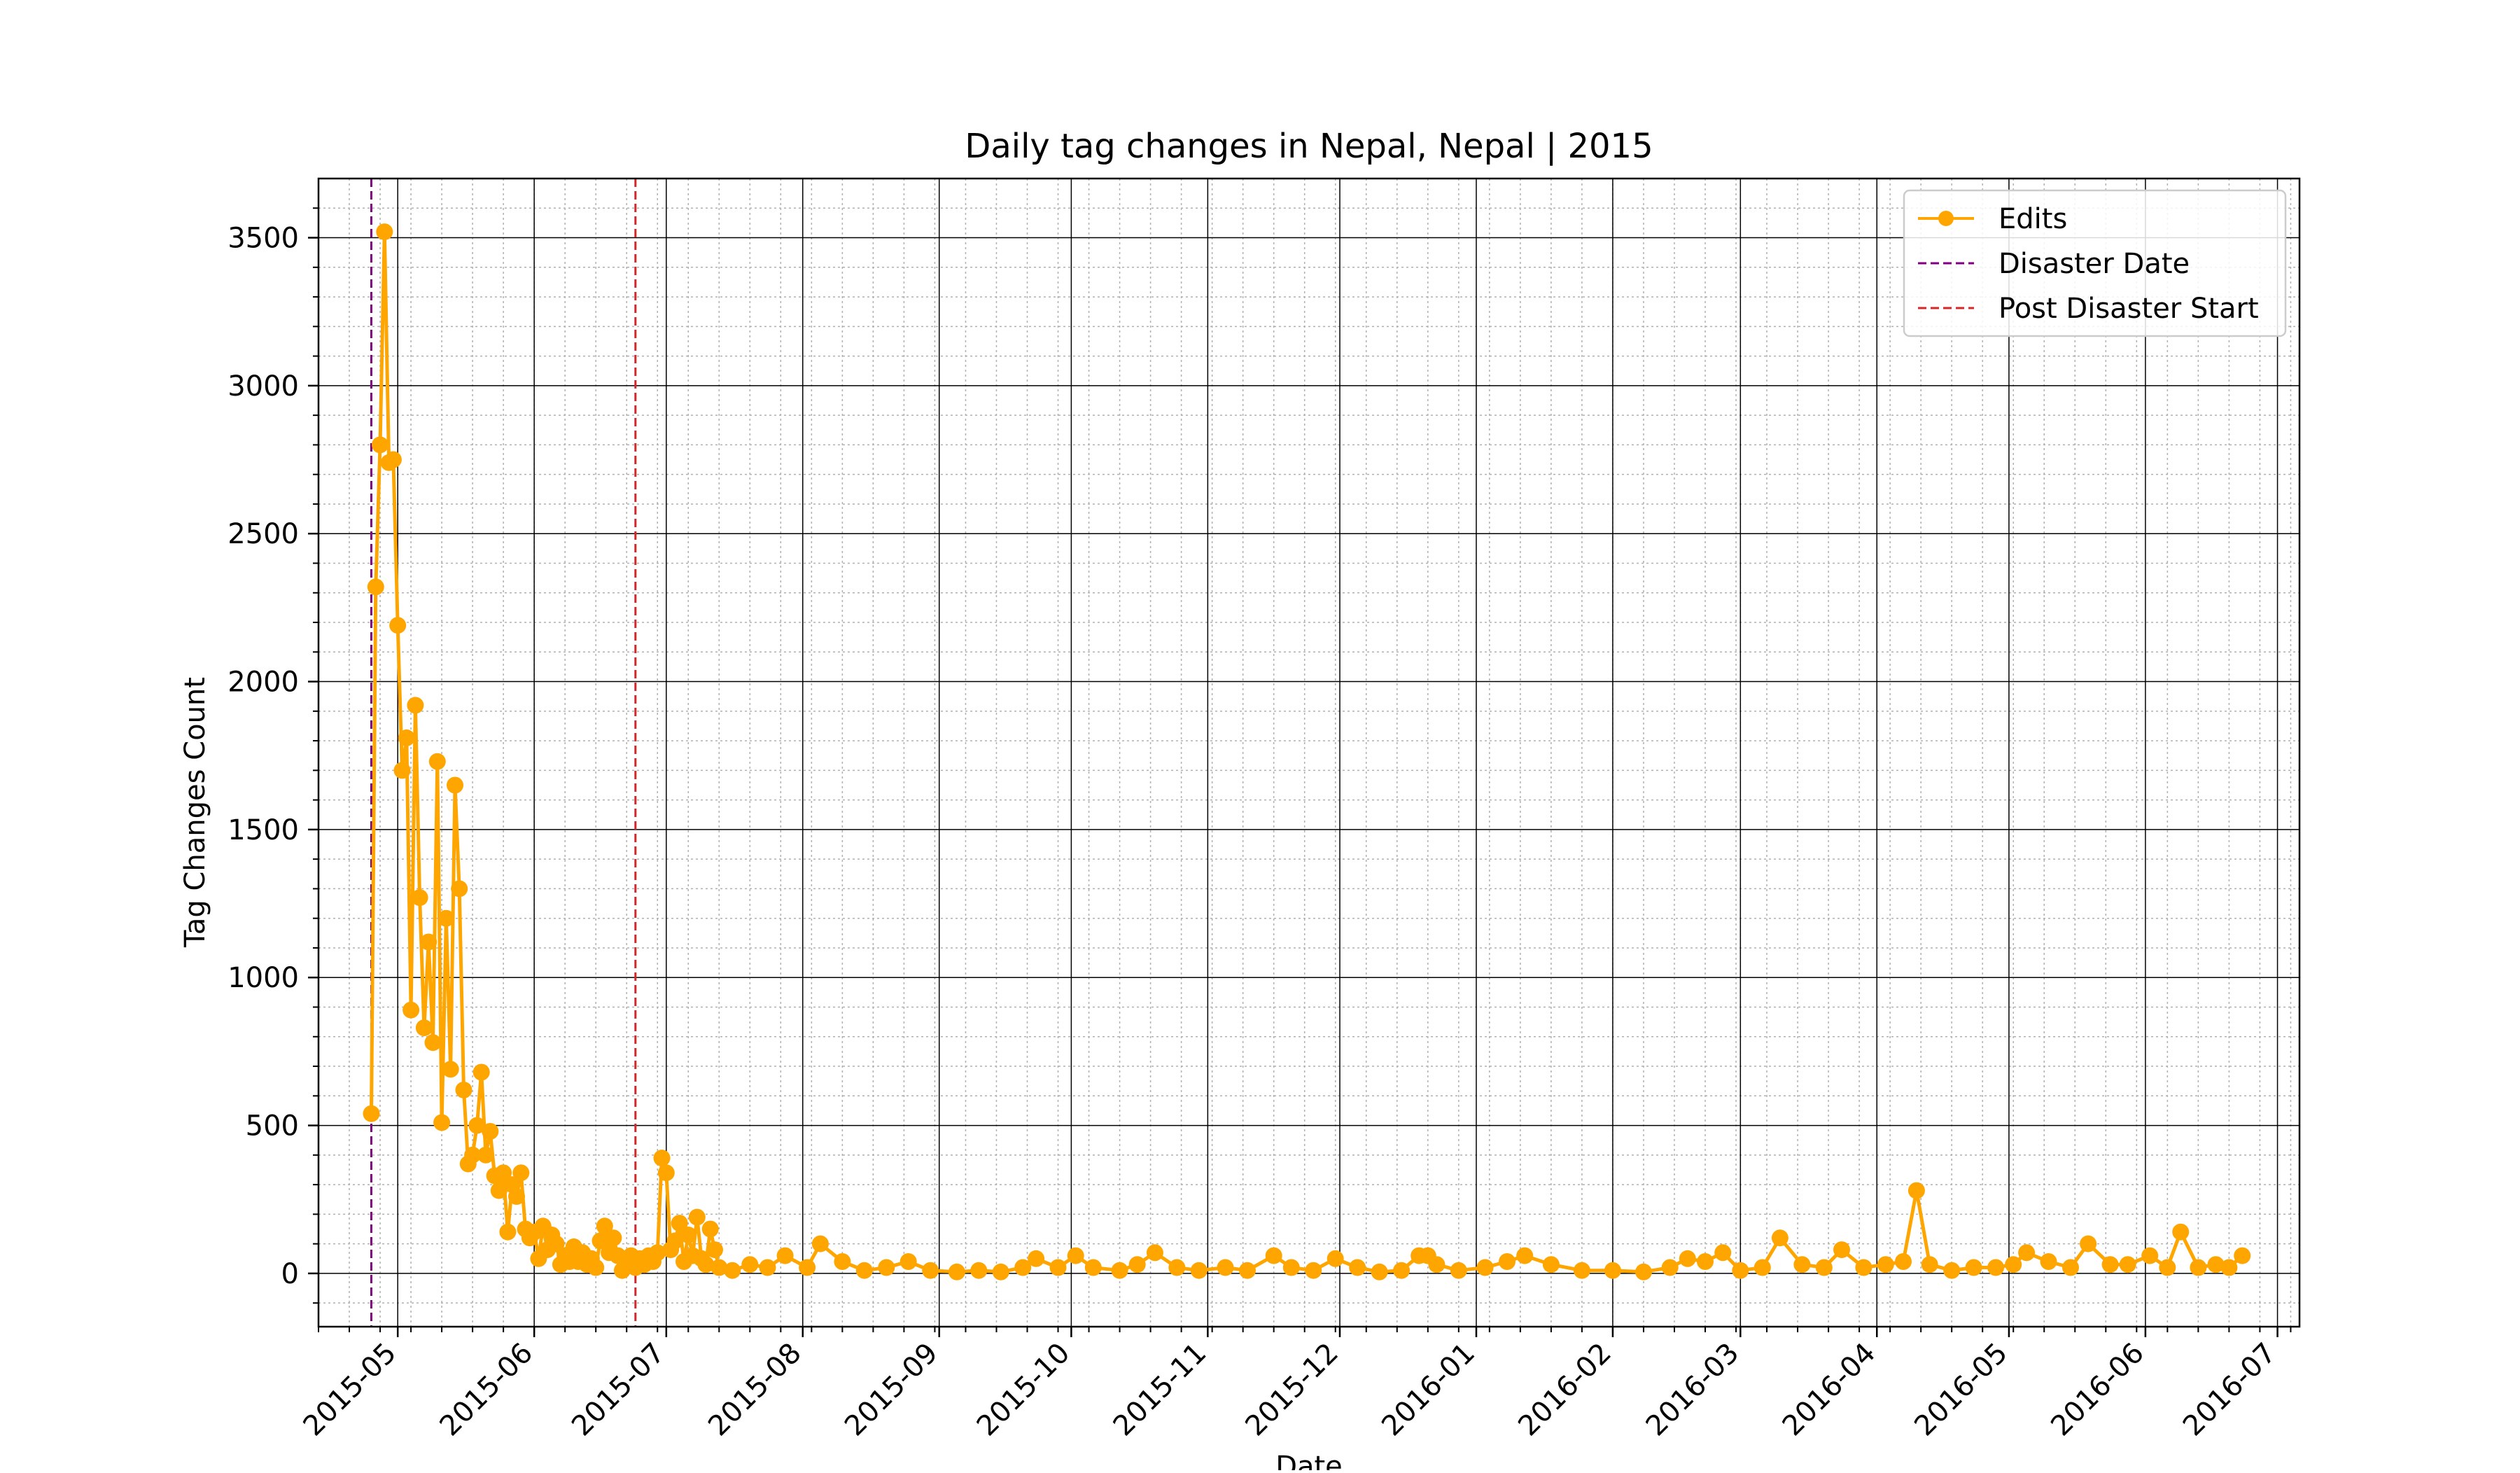 This screenshot has width=2520, height=1473. I want to click on legend-box, so click(2095, 263).